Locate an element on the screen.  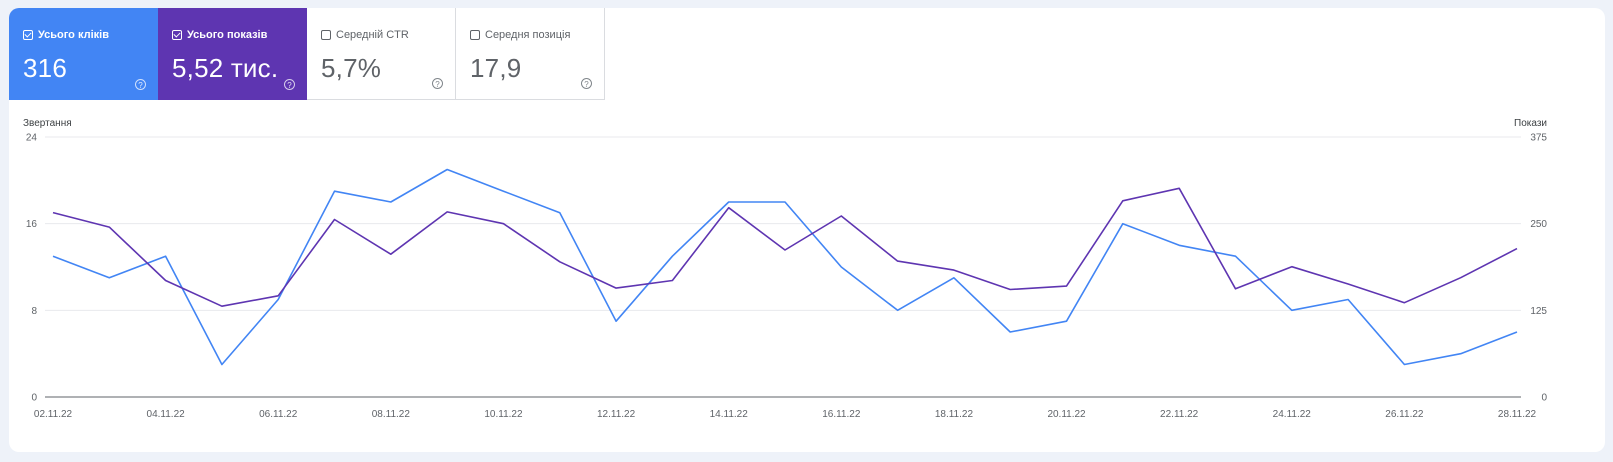
tile-average-position: Середня позиція 17,9 ? is located at coordinates (530, 54).